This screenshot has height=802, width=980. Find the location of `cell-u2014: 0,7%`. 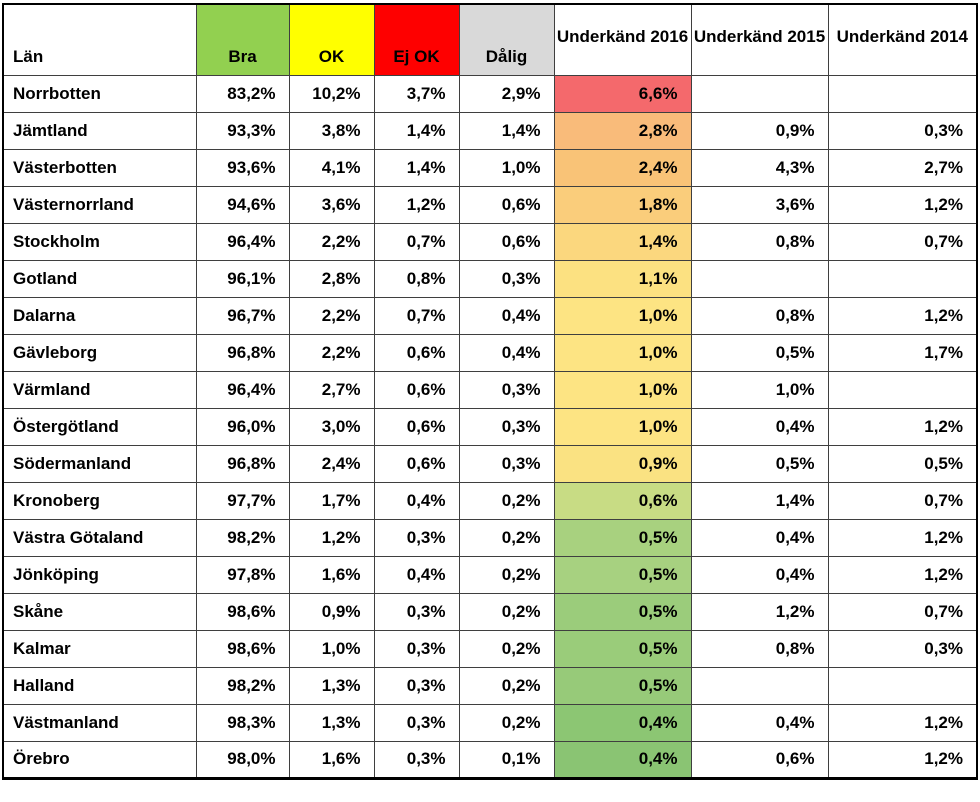

cell-u2014: 0,7% is located at coordinates (902, 241).